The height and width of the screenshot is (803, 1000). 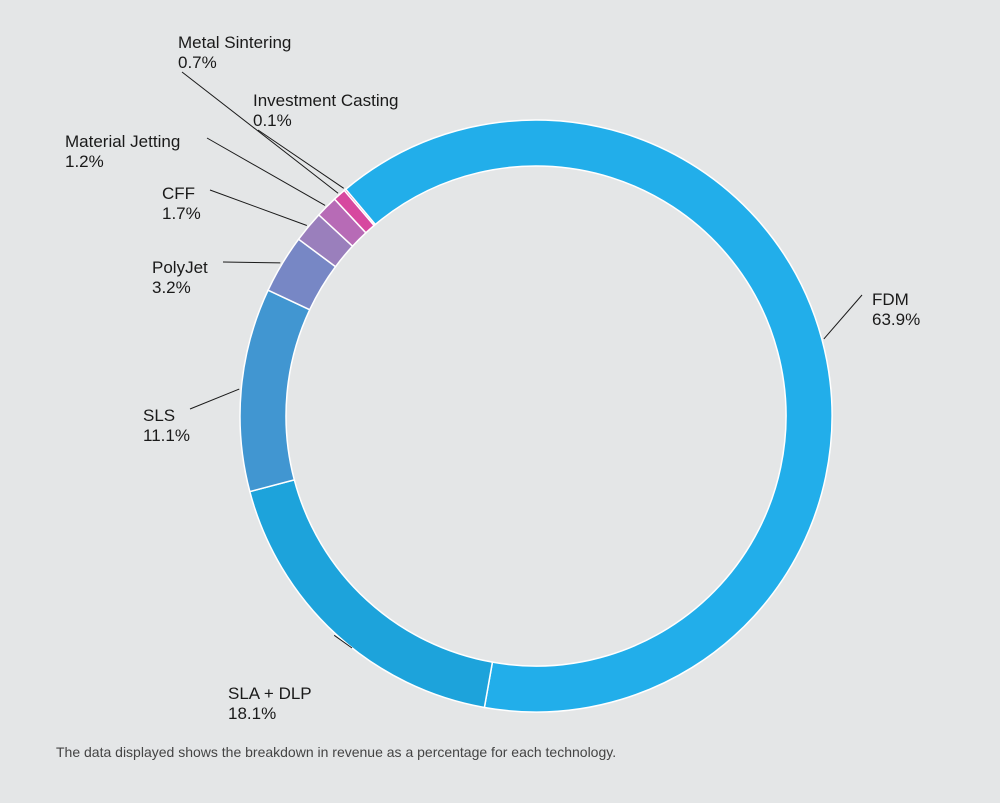 I want to click on leader-line-sls, so click(x=214, y=399).